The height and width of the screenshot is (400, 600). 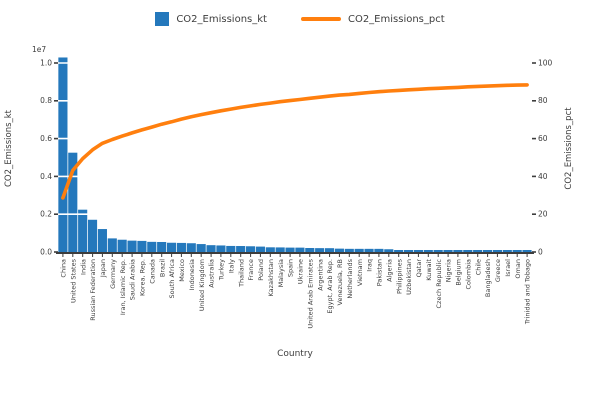 What do you see at coordinates (369, 250) in the screenshot?
I see `bar-Iraq` at bounding box center [369, 250].